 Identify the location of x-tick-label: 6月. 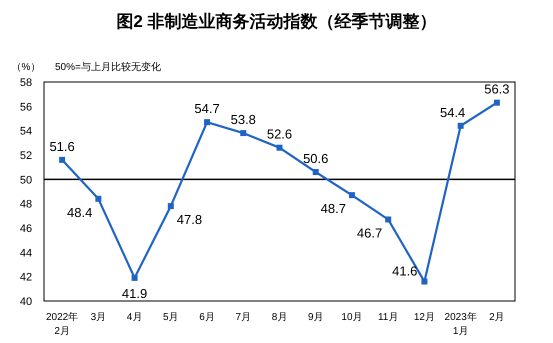
(207, 317).